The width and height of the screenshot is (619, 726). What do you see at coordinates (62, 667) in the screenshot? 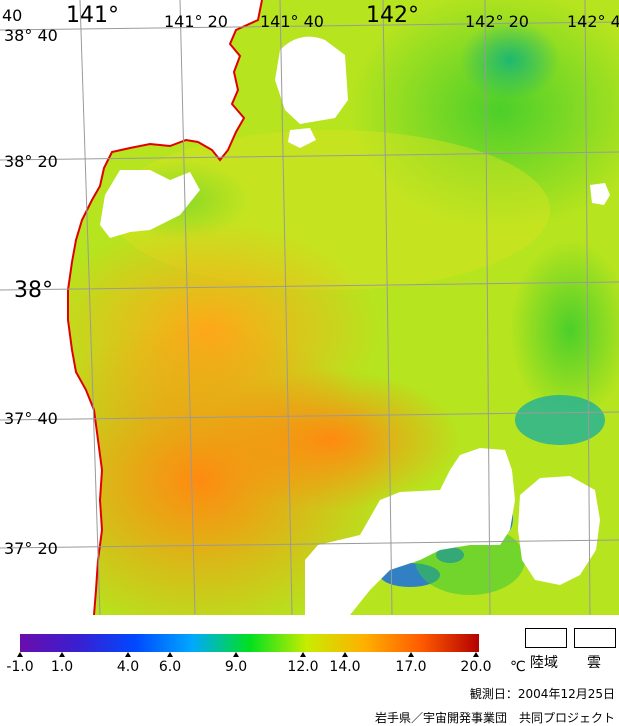
I see `colorbar-tick-label: 1.0` at bounding box center [62, 667].